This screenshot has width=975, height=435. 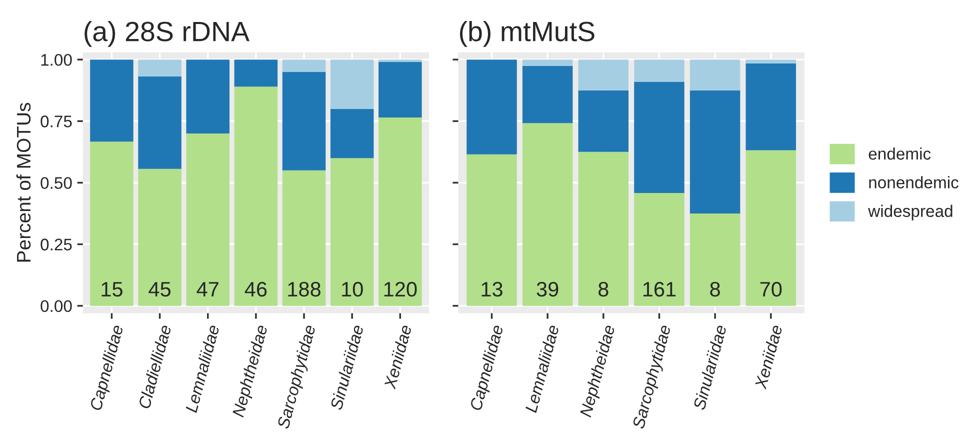 What do you see at coordinates (56, 244) in the screenshot?
I see `y-tick-label: 0.25` at bounding box center [56, 244].